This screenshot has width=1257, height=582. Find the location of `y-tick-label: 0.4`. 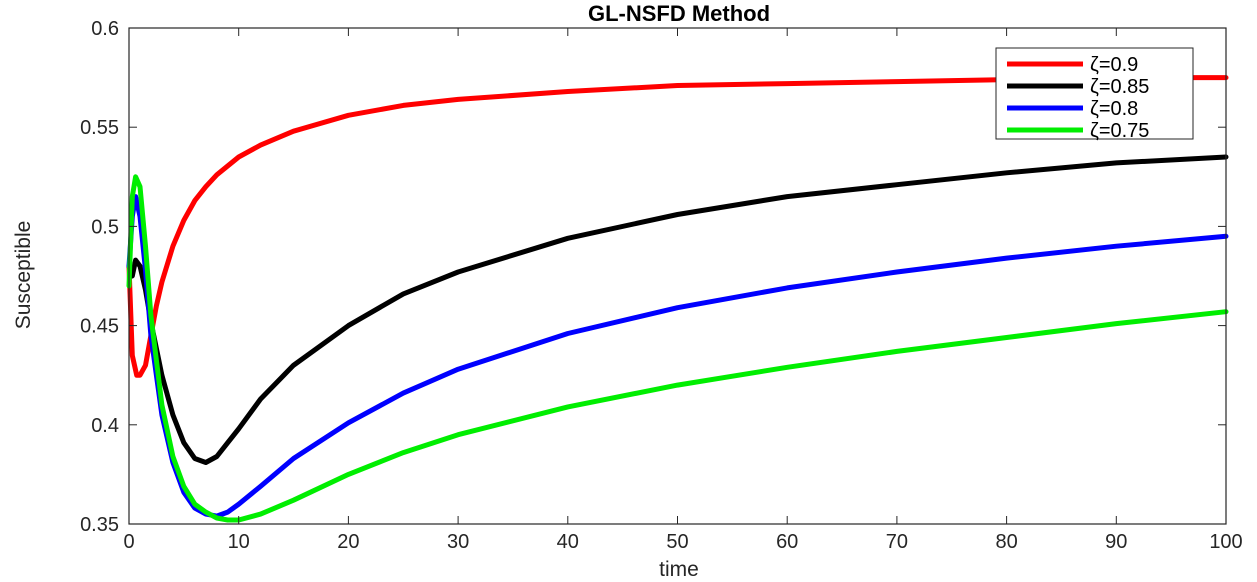

y-tick-label: 0.4 is located at coordinates (105, 426).